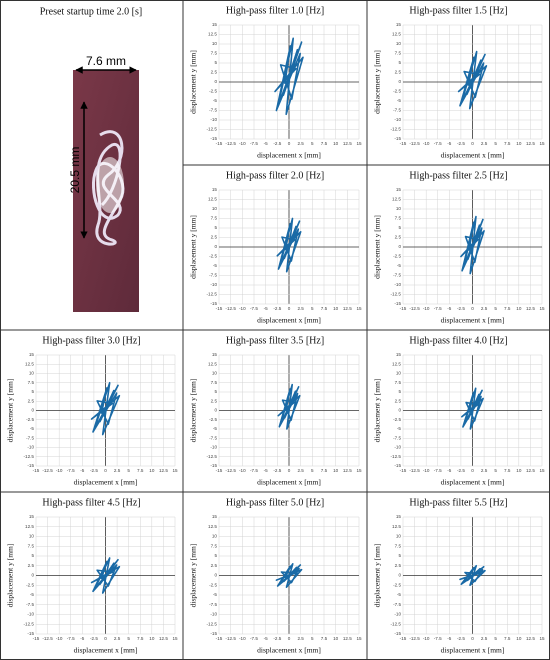 This screenshot has width=550, height=660. I want to click on y-tick-label: 2.5, so click(214, 400).